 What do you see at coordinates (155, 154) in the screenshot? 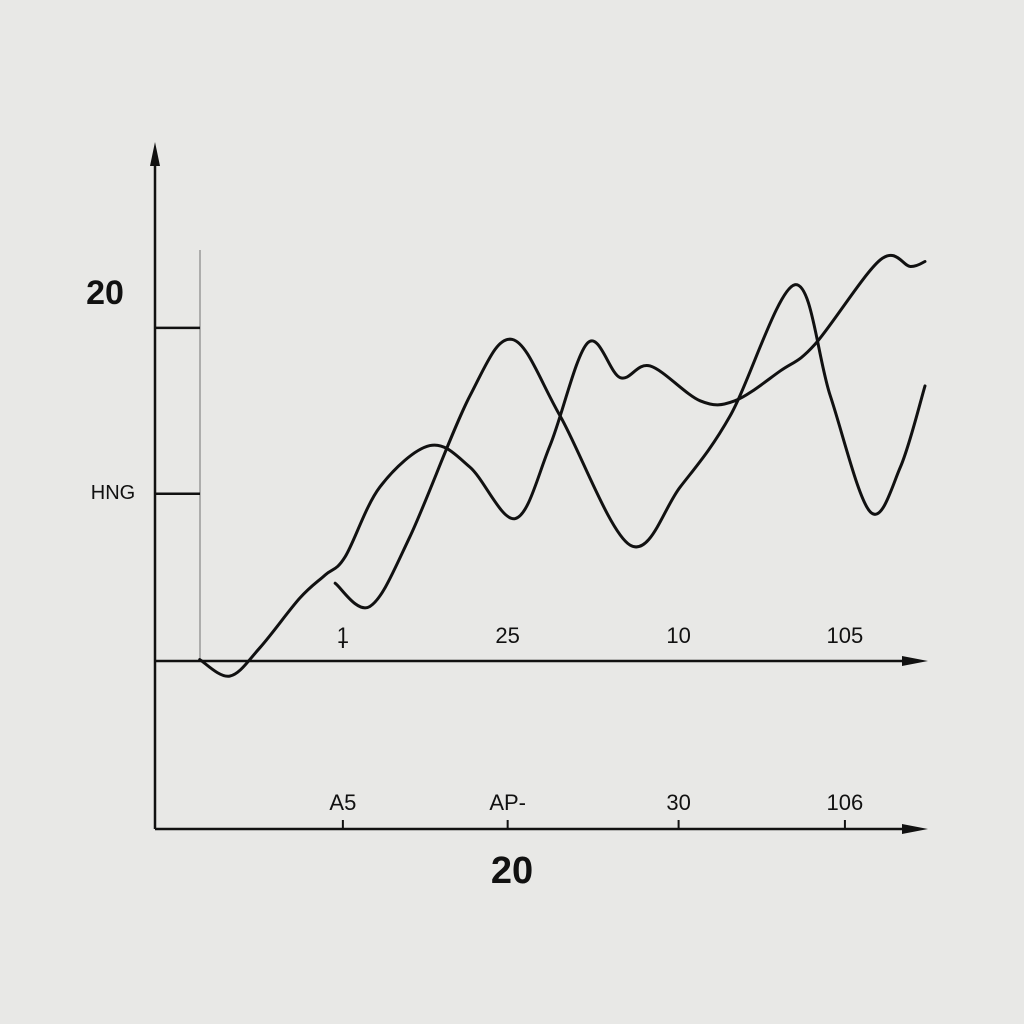
I see `y-axis-arrow` at bounding box center [155, 154].